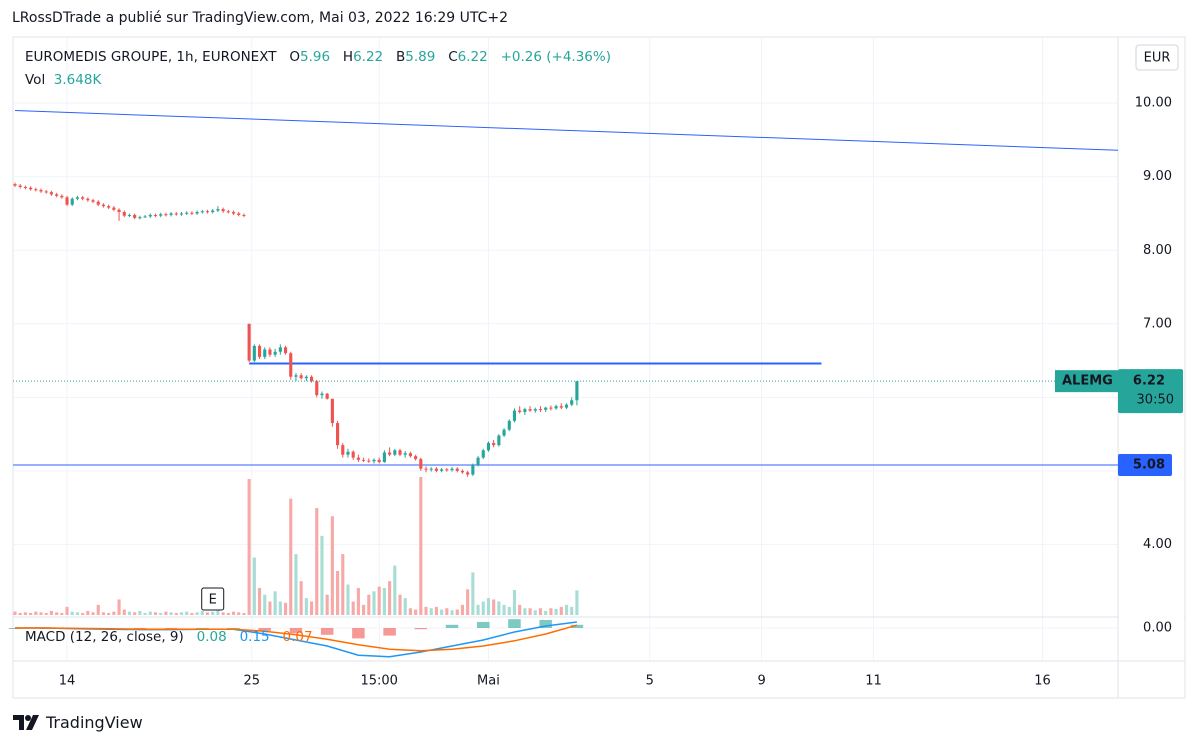 Image resolution: width=1200 pixels, height=747 pixels. Describe the element at coordinates (1153, 103) in the screenshot. I see `y-tick-label: 10.00` at that location.